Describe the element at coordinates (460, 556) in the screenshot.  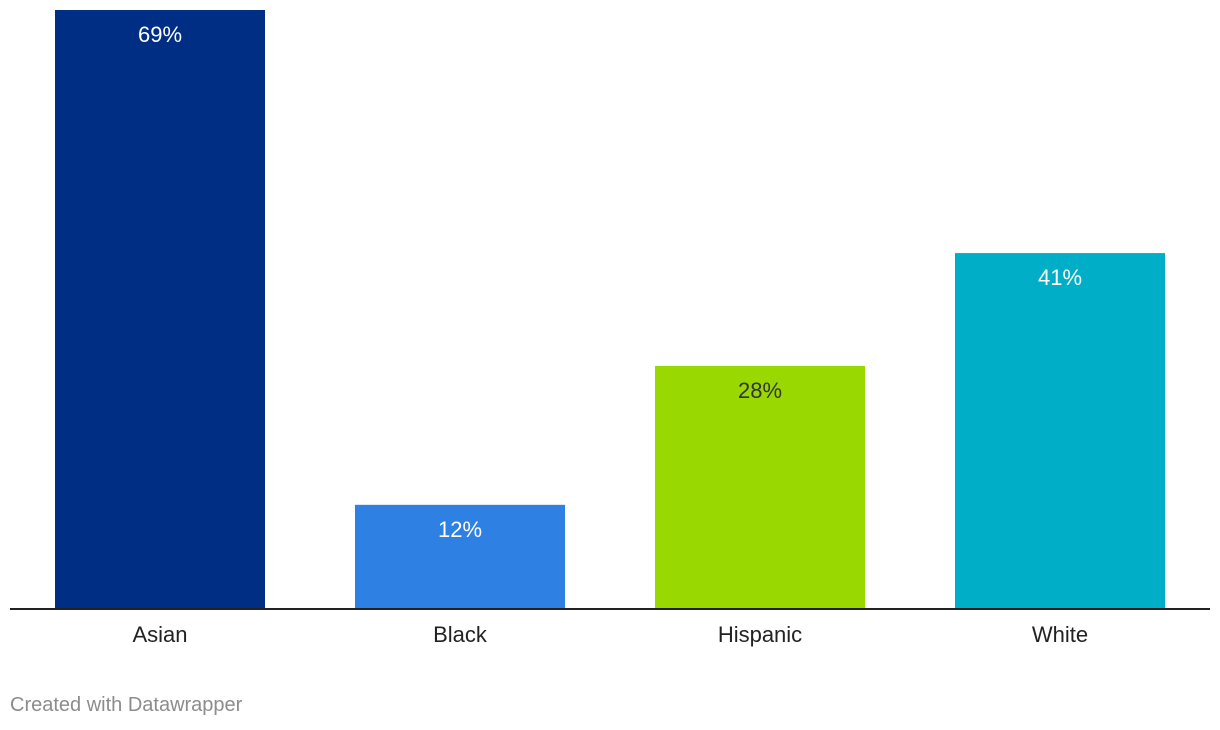
I see `bar-black` at that location.